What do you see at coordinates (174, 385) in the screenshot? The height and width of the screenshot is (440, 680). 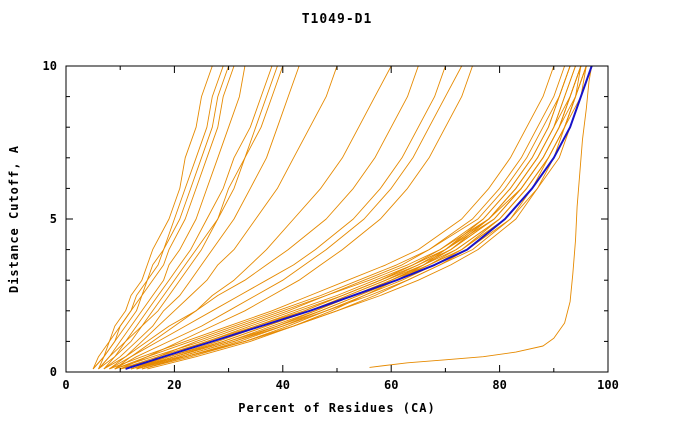 I see `svg-text: 20` at bounding box center [174, 385].